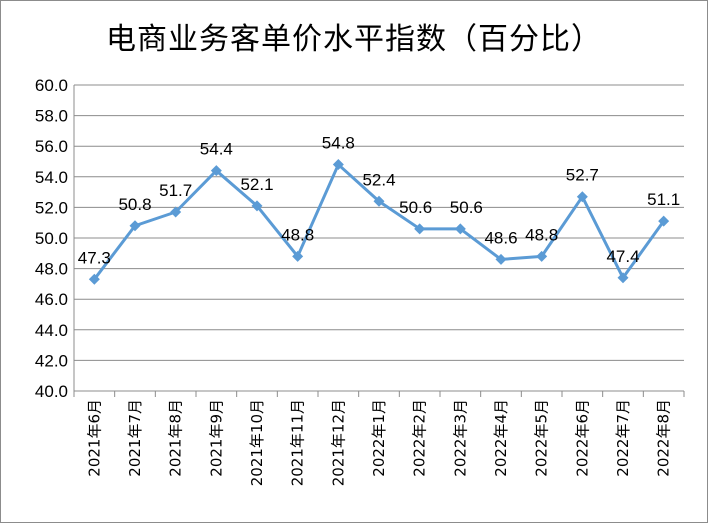 The image size is (708, 523). Describe the element at coordinates (135, 438) in the screenshot. I see `x-tick-label: 2021年7月` at that location.